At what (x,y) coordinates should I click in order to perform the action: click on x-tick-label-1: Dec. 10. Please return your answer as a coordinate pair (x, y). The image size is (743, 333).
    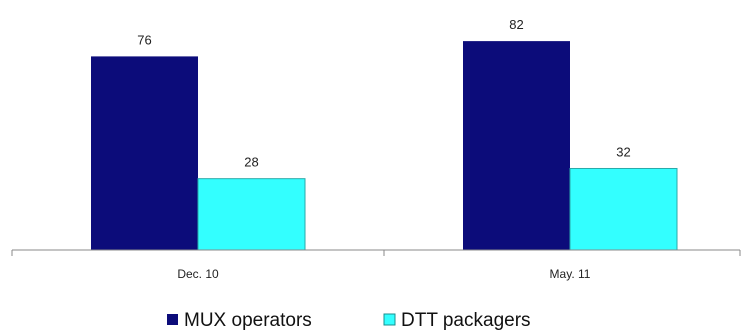
    Looking at the image, I should click on (198, 274).